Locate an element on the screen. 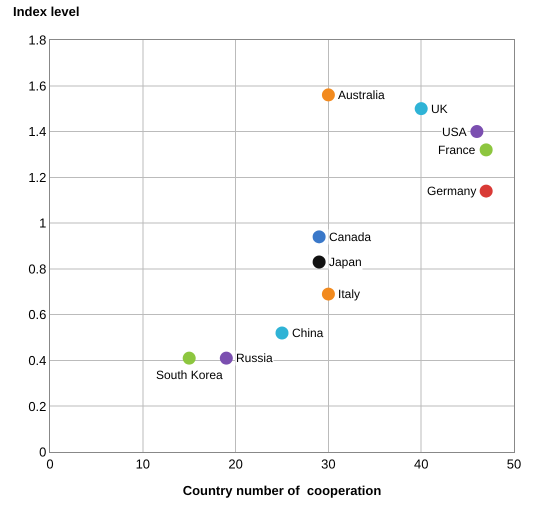 Image resolution: width=544 pixels, height=512 pixels. annotation: Australia is located at coordinates (362, 95).